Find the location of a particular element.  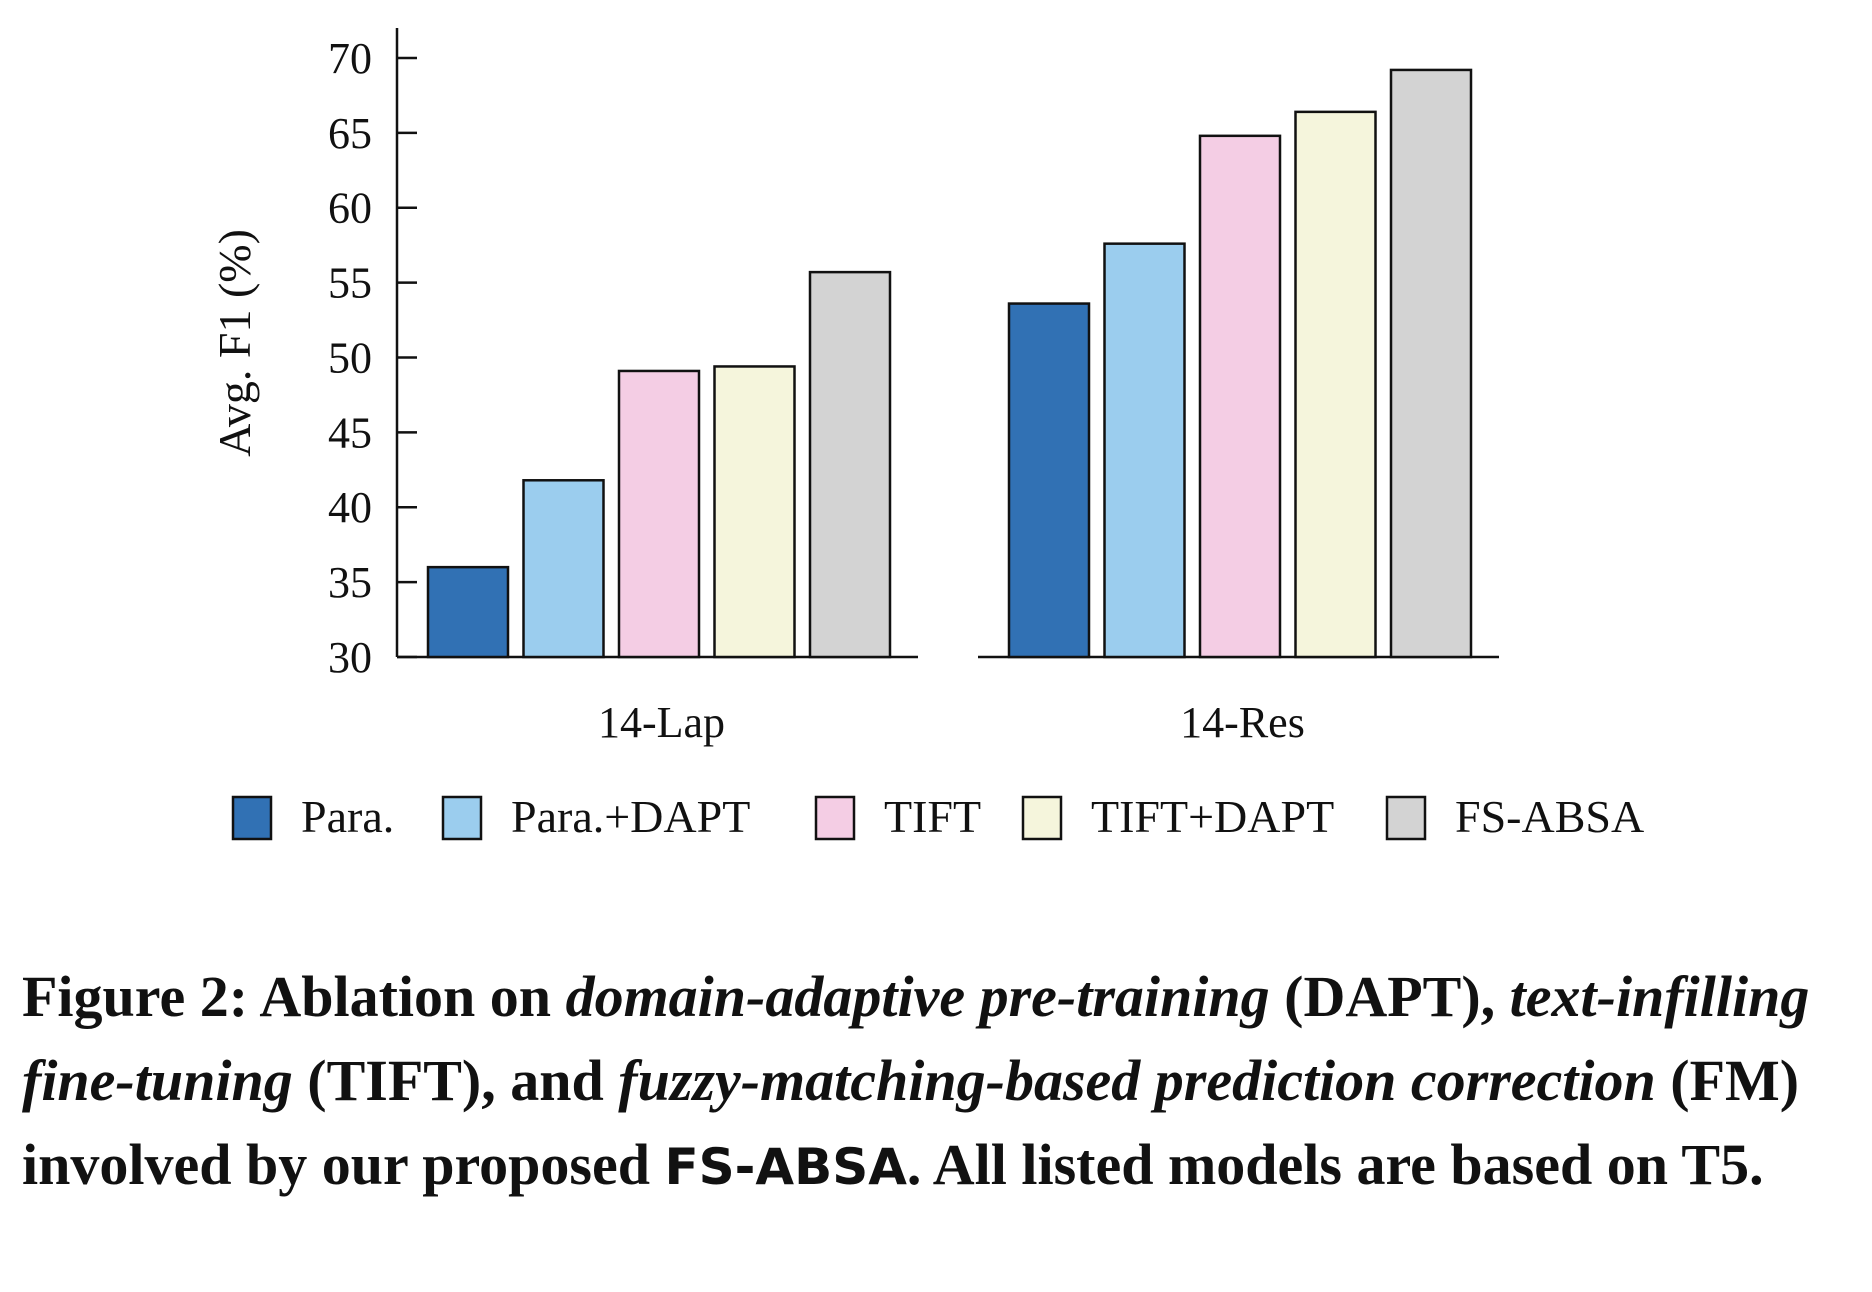

bar-14-res-fs-absa is located at coordinates (1431, 363).